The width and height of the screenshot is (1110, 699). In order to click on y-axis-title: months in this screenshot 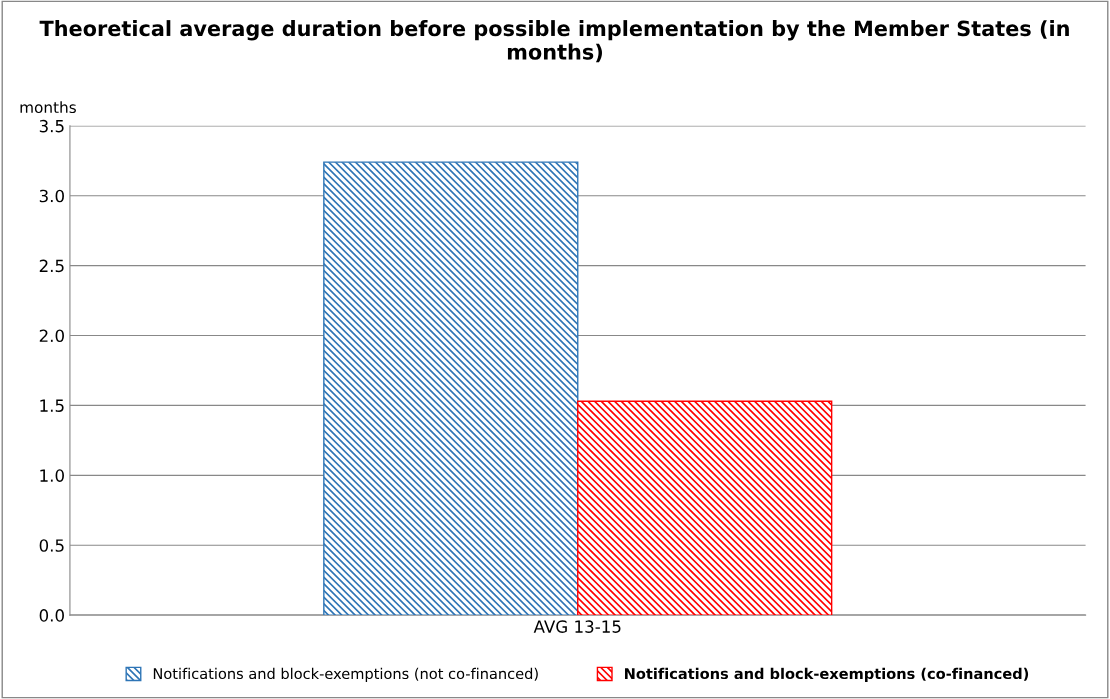, I will do `click(48, 107)`.